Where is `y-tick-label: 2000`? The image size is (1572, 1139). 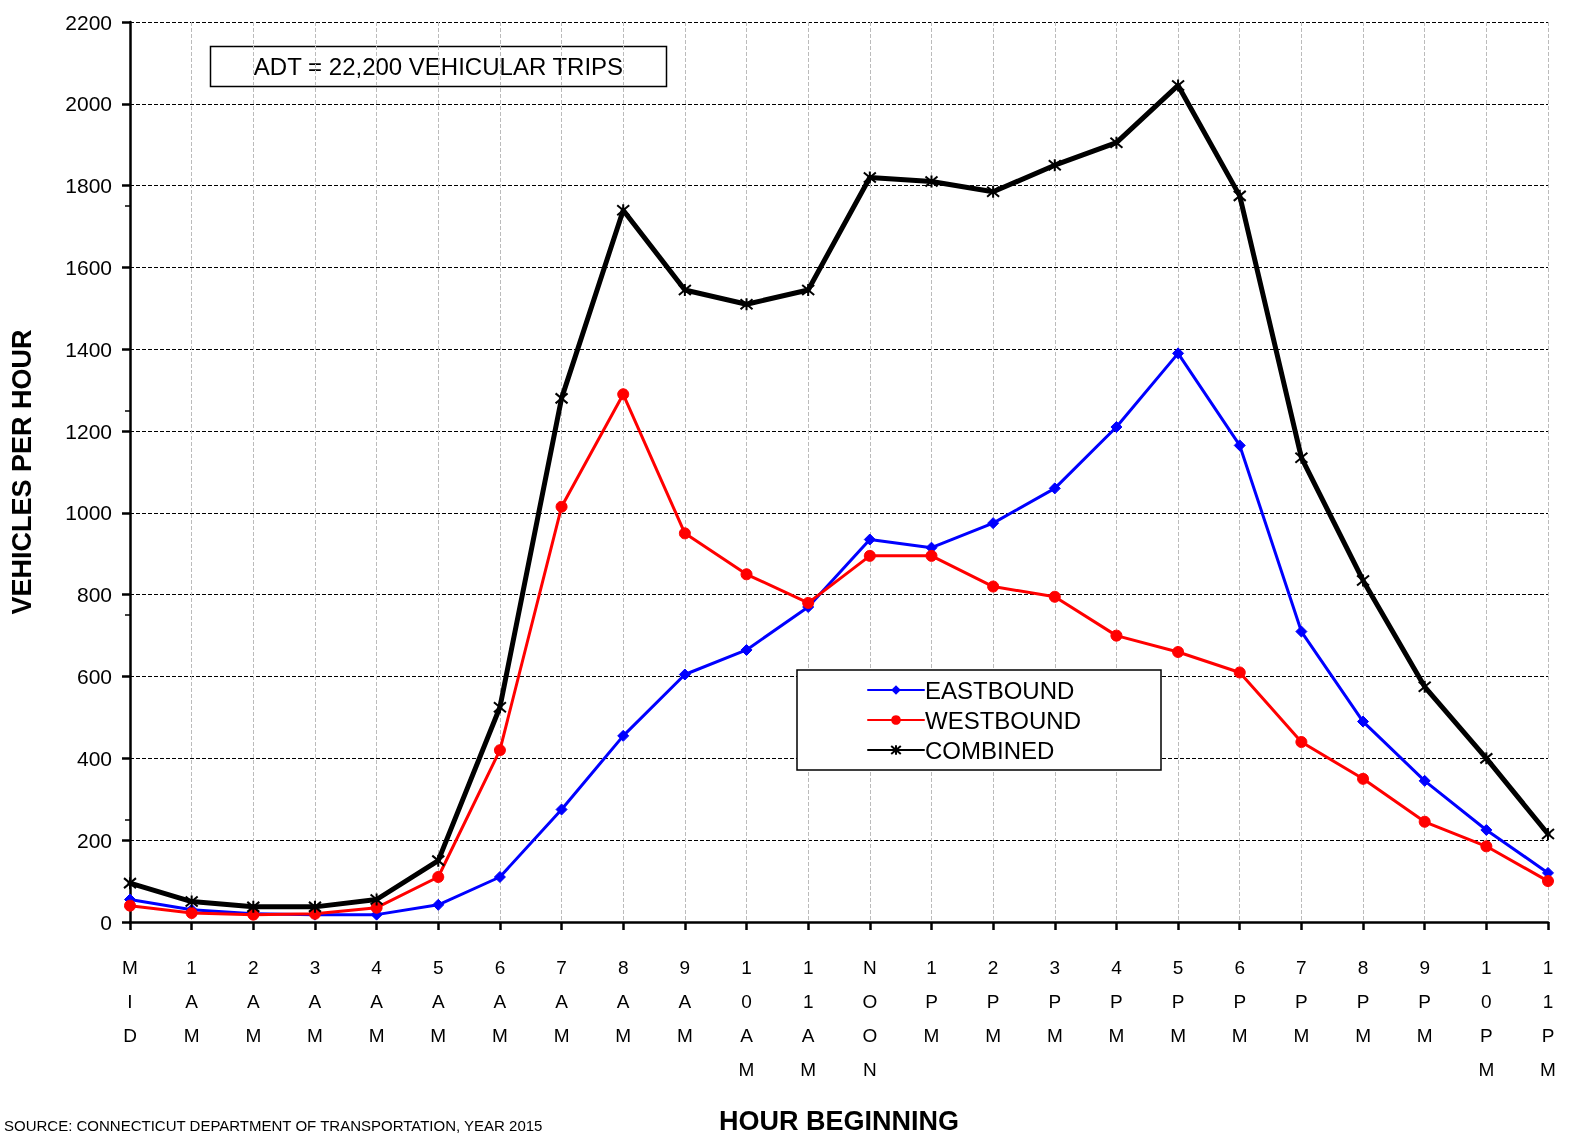 y-tick-label: 2000 is located at coordinates (88, 104).